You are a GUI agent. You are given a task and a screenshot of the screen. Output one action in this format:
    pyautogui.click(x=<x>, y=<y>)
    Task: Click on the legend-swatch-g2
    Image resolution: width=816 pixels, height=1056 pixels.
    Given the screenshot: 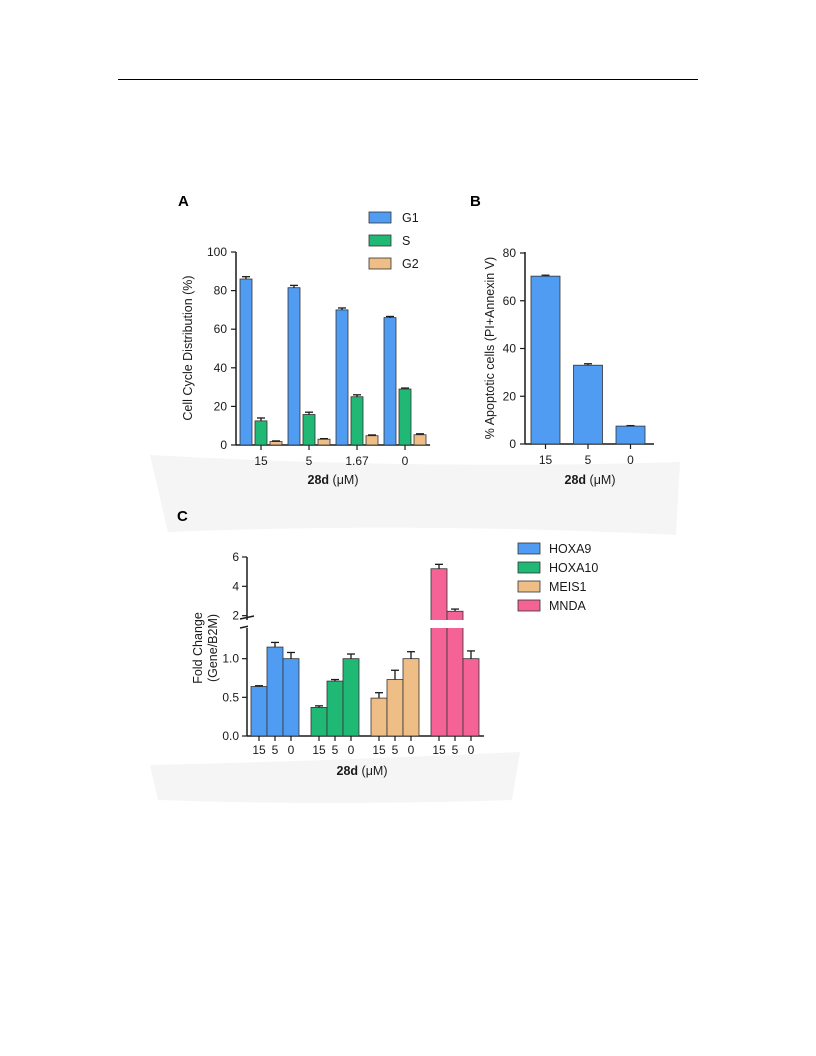 What is the action you would take?
    pyautogui.click(x=380, y=263)
    